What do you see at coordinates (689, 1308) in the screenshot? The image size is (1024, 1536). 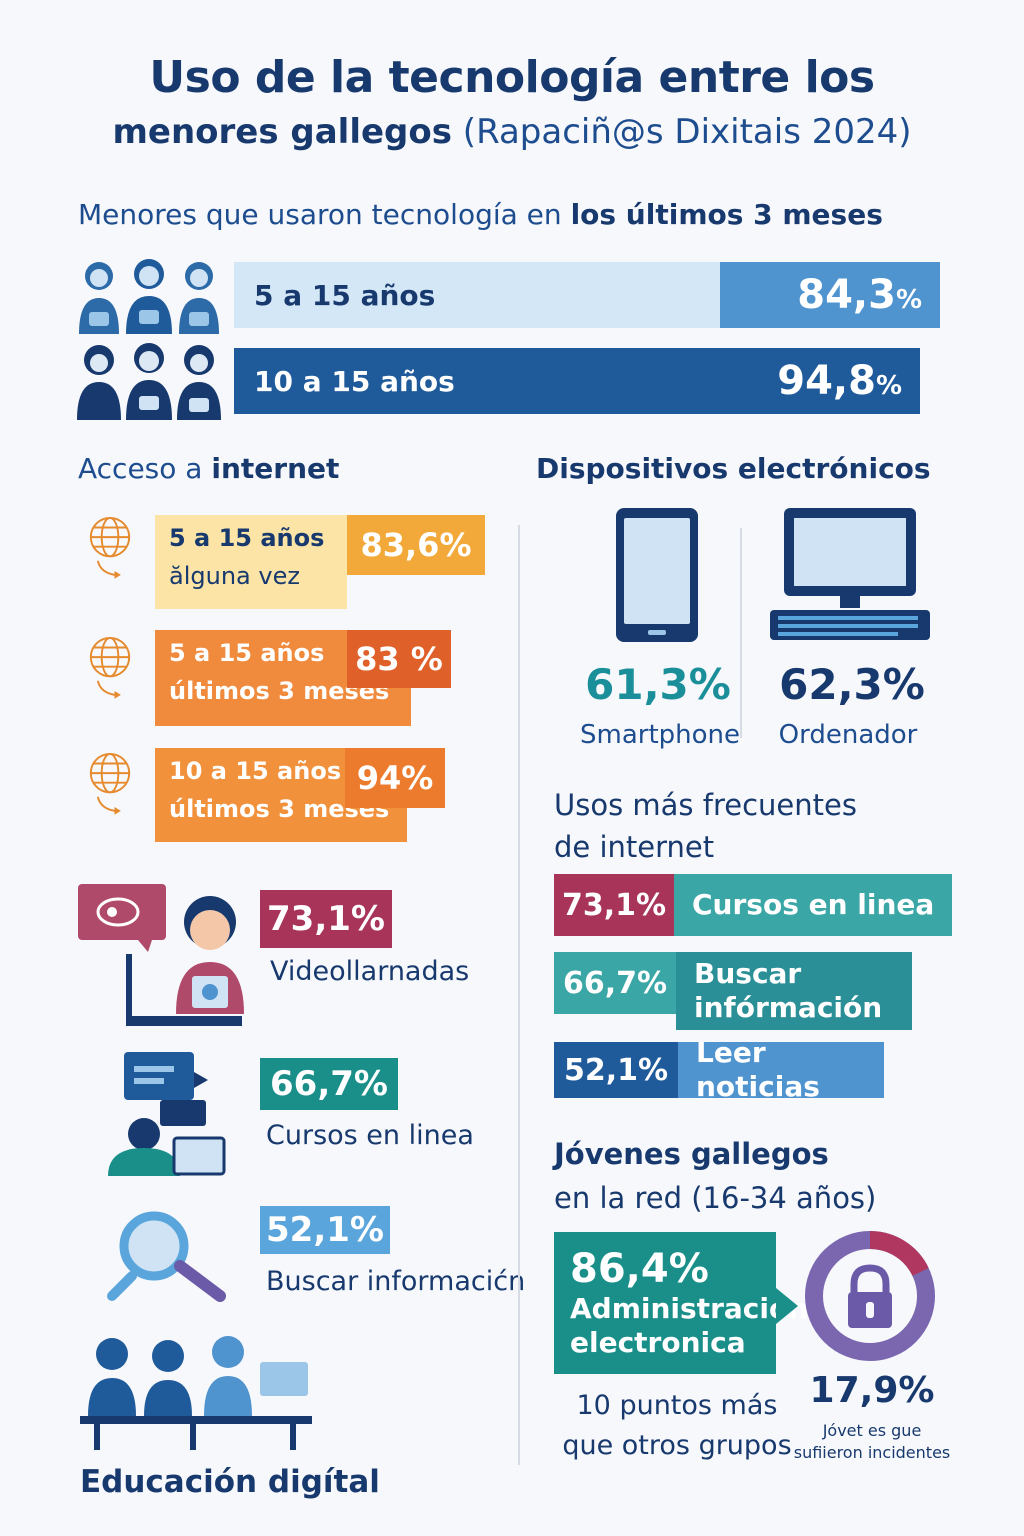 I see `young-admin-label-1: Administración` at bounding box center [689, 1308].